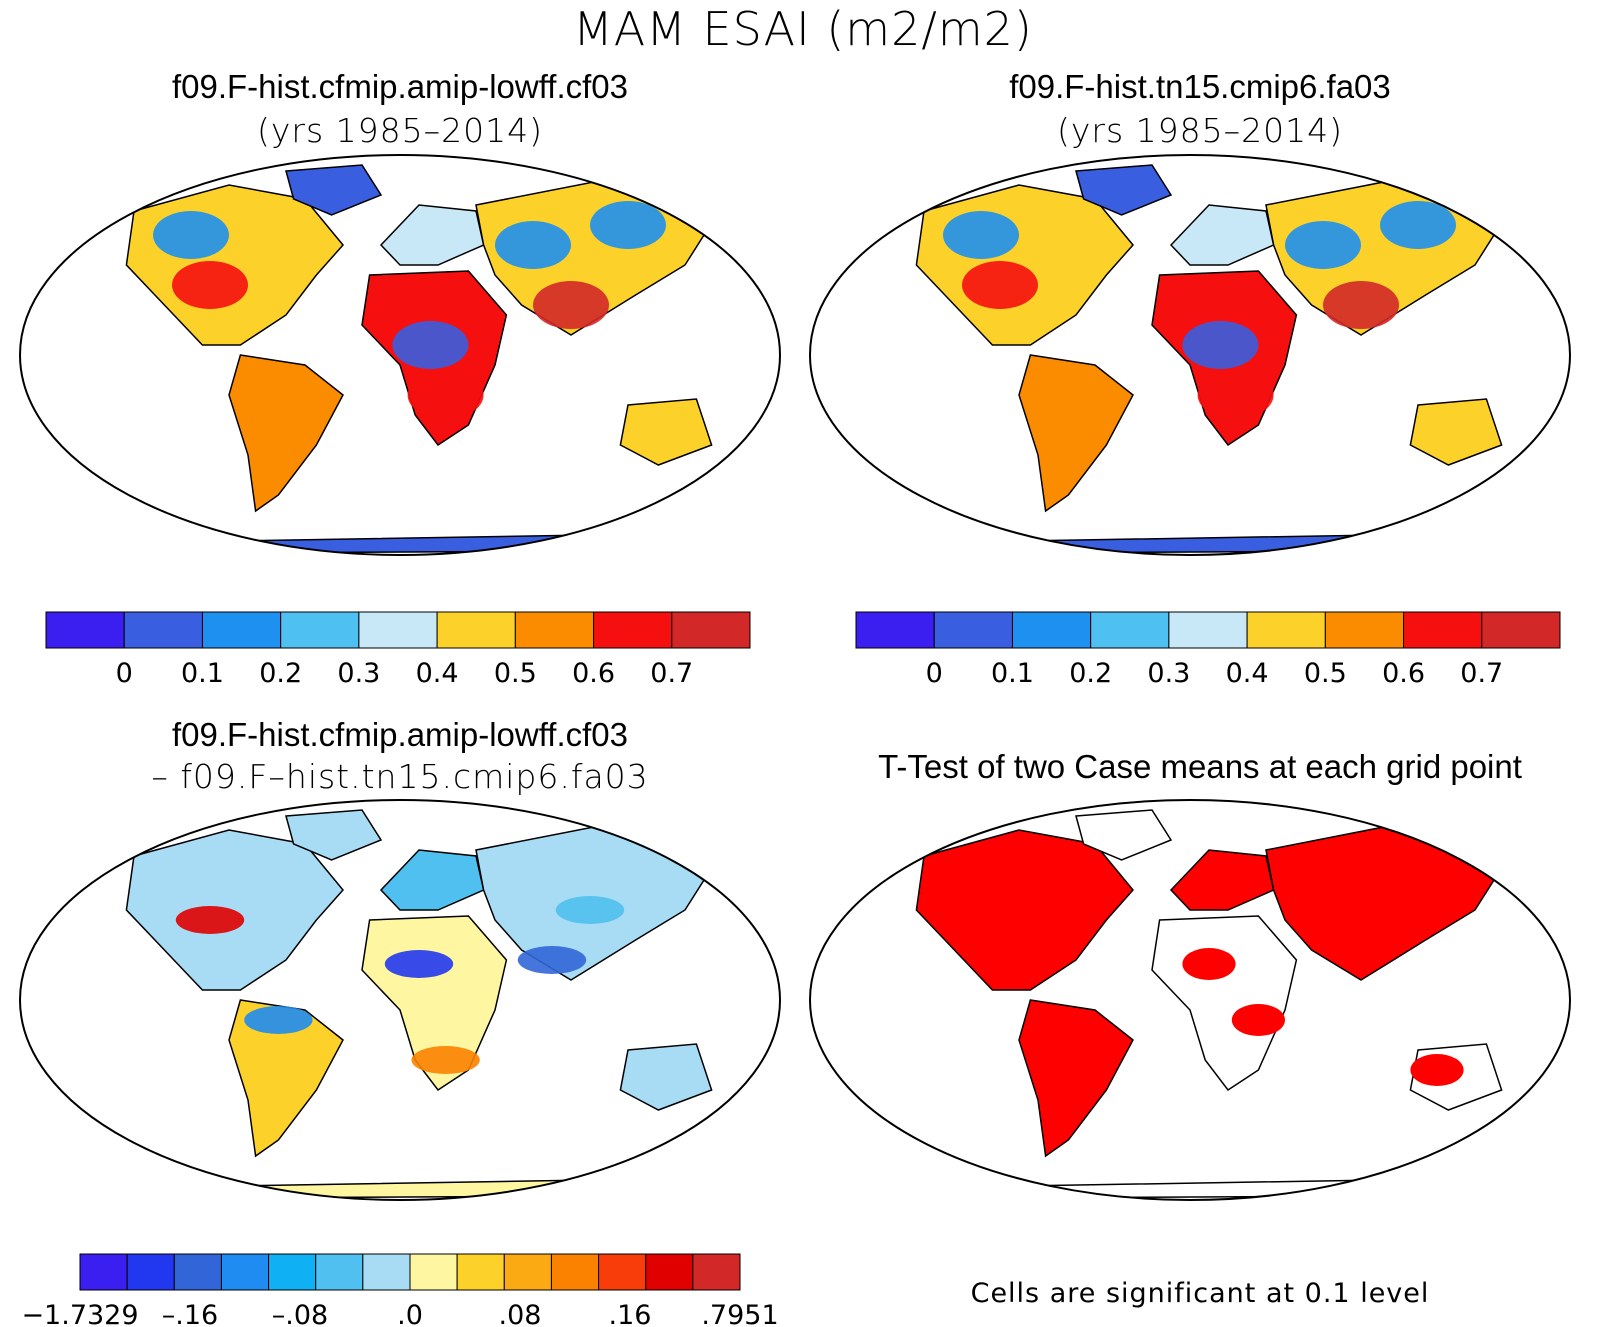 The height and width of the screenshot is (1327, 1606). What do you see at coordinates (1200, 86) in the screenshot?
I see `panel-case2-title: f09.F-hist.tn15.cmip6.fa03` at bounding box center [1200, 86].